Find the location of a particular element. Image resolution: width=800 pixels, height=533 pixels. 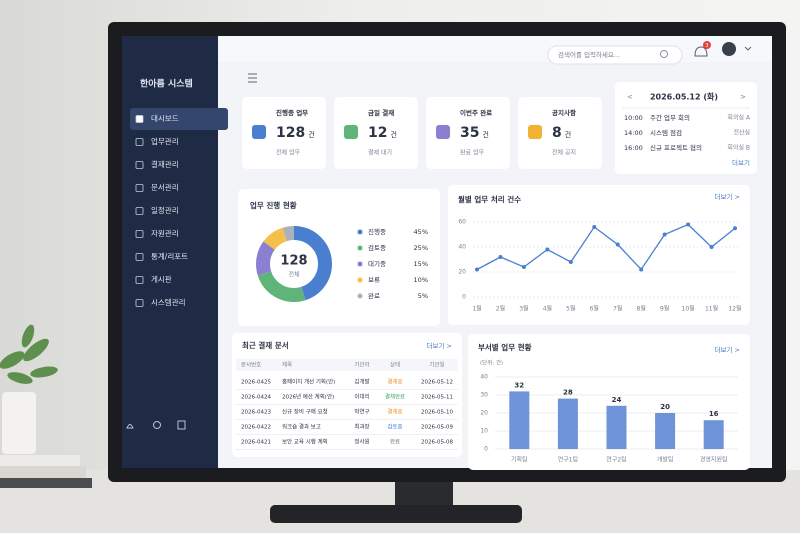

y-tick-label: 60 is located at coordinates (462, 222).